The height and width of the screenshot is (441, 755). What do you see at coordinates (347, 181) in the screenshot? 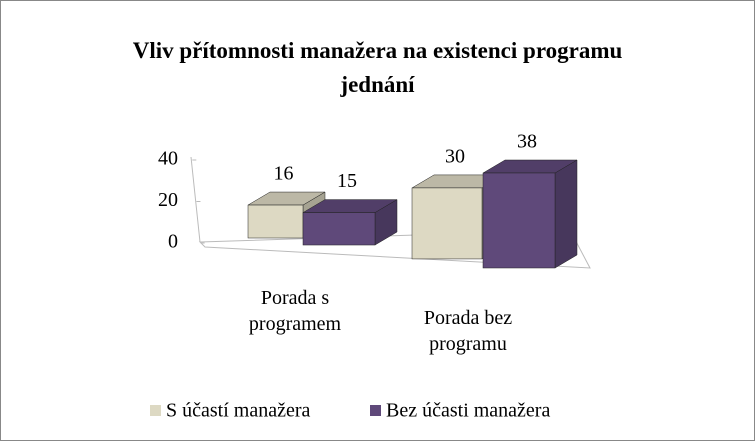
I see `value-label: 15` at bounding box center [347, 181].